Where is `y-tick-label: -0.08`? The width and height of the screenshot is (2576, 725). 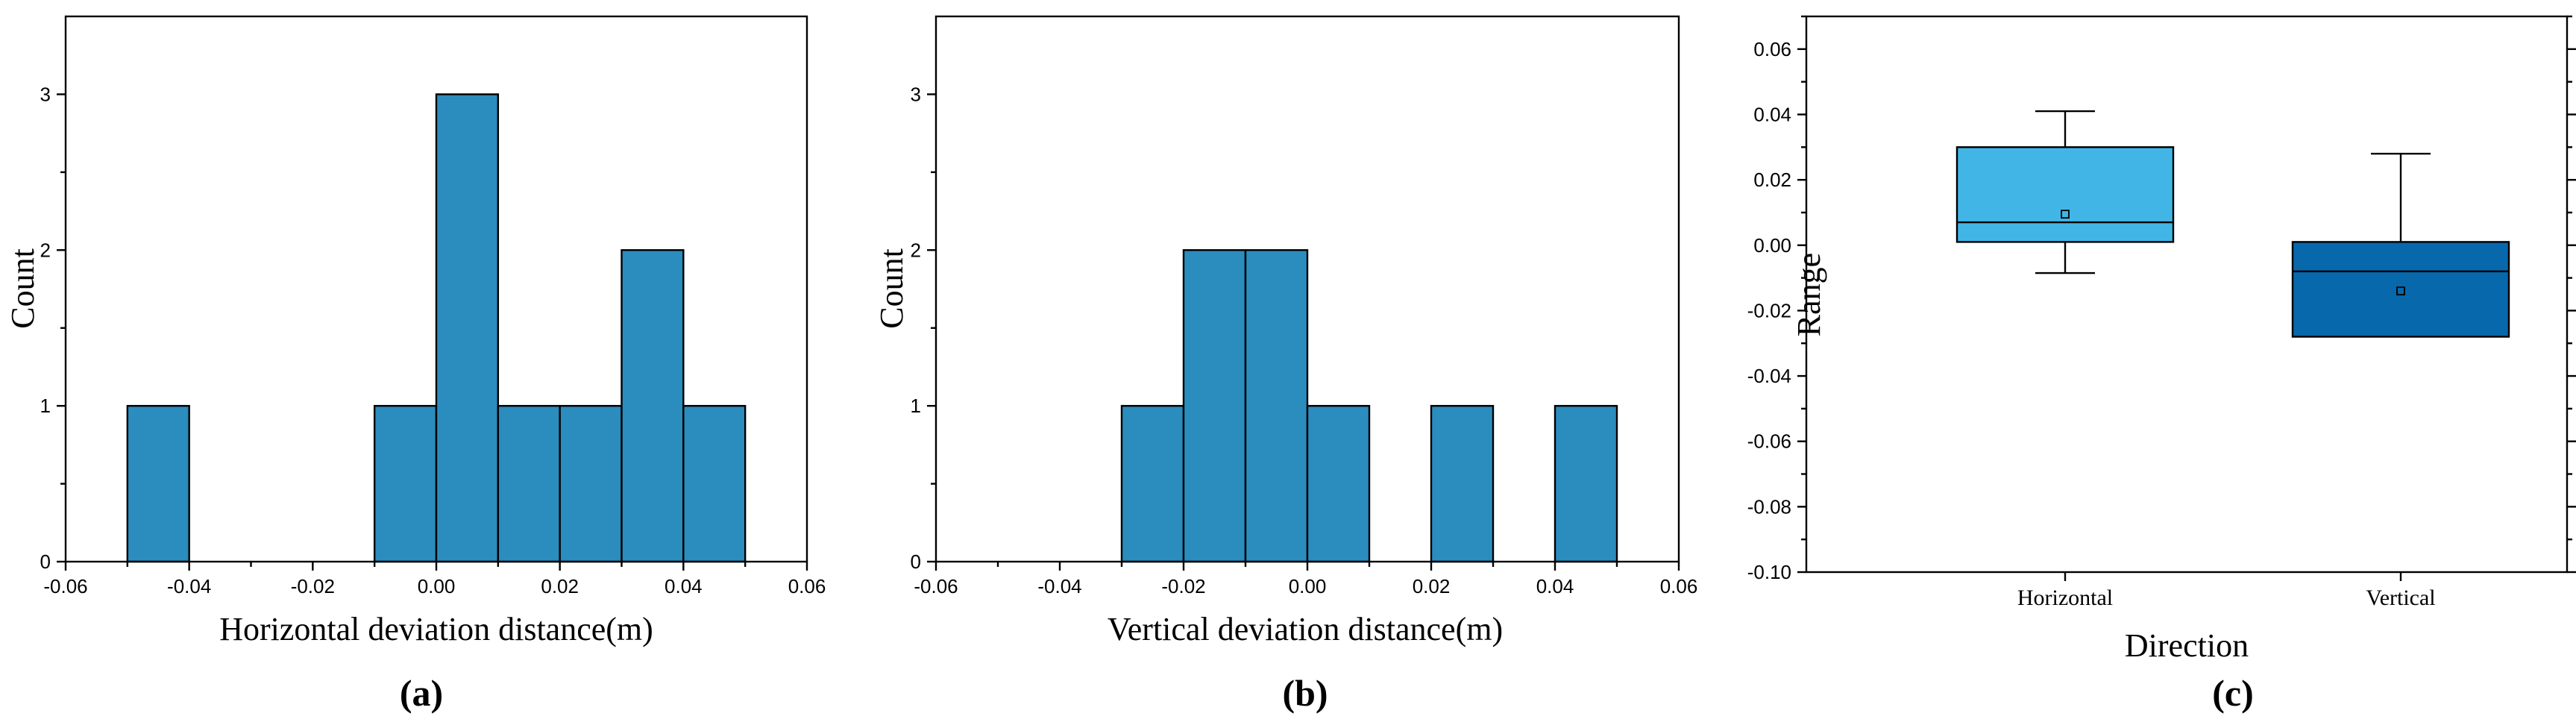 y-tick-label: -0.08 is located at coordinates (1769, 507).